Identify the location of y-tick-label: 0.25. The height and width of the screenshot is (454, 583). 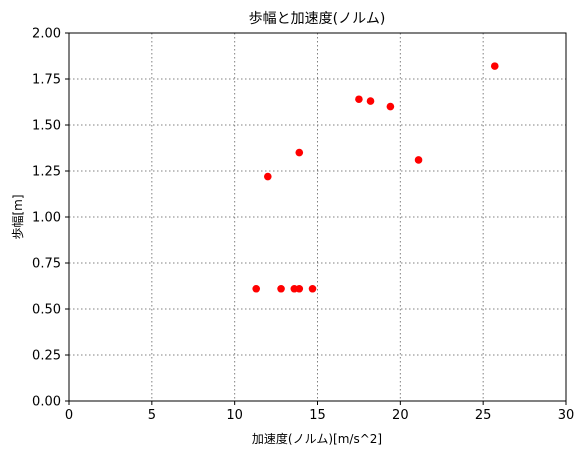
(46, 356).